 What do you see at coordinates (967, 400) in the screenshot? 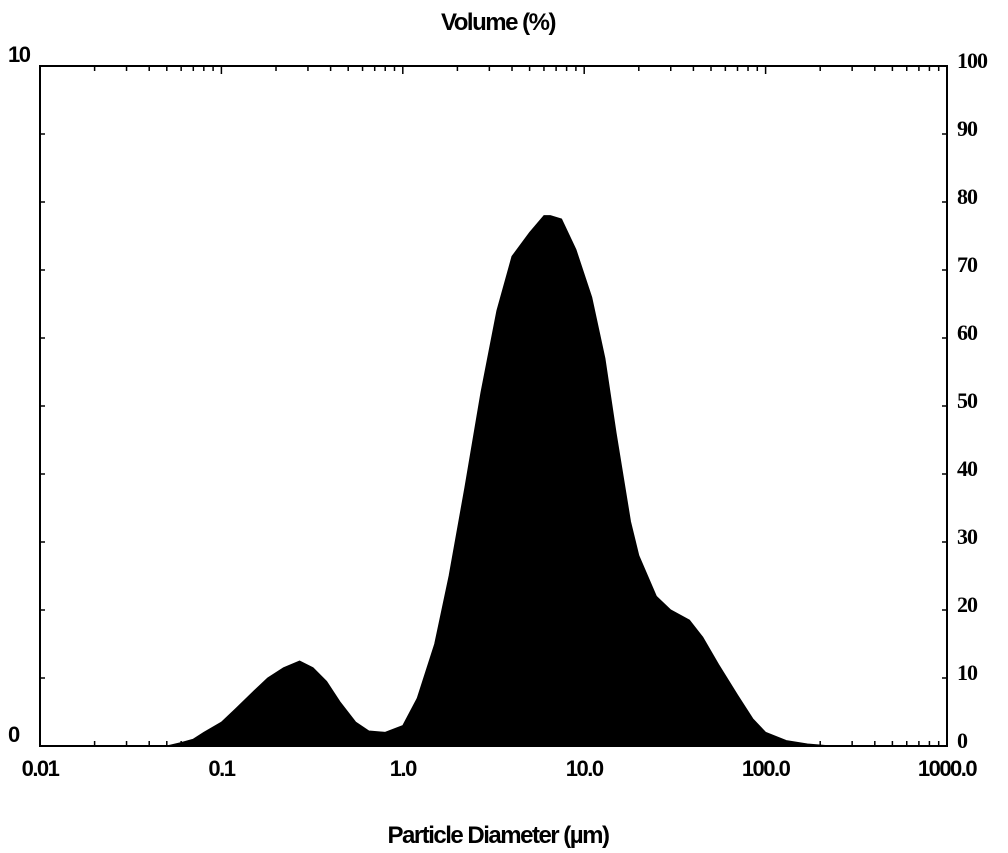
I see `y-right-tick-label: 50` at bounding box center [967, 400].